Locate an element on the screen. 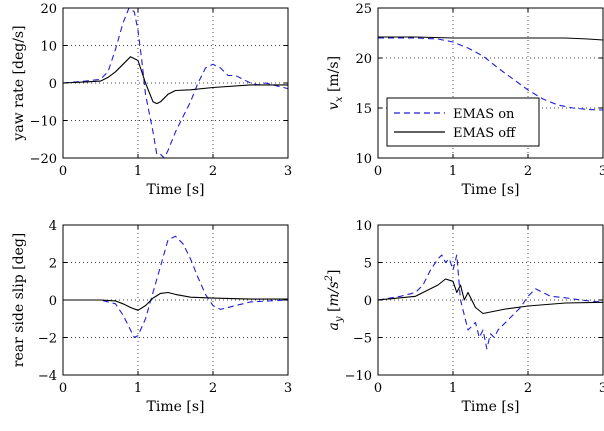 The height and width of the screenshot is (431, 604). p4-y-tick-label-2: 0 is located at coordinates (368, 301).